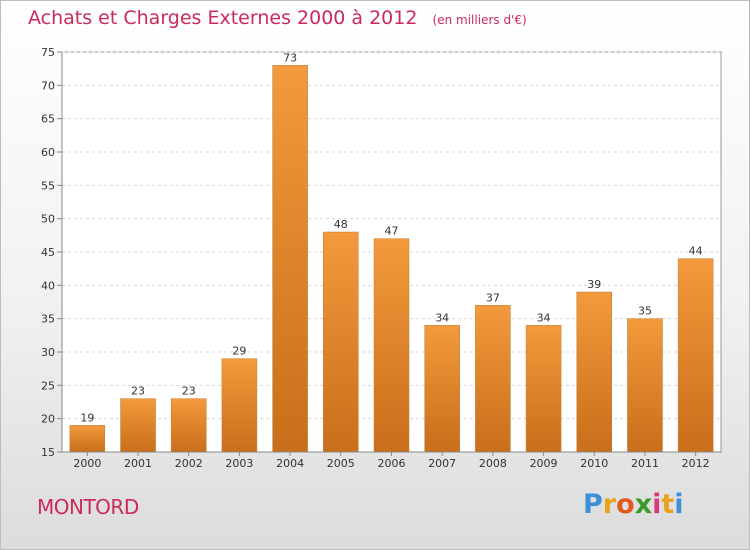 The image size is (750, 550). I want to click on bar-2000, so click(87, 439).